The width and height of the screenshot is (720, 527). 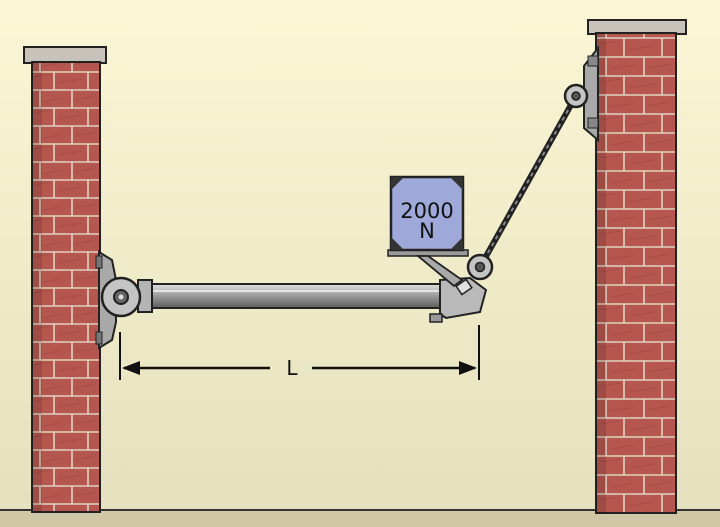 I want to click on load-box: 2000 N, so click(x=427, y=213).